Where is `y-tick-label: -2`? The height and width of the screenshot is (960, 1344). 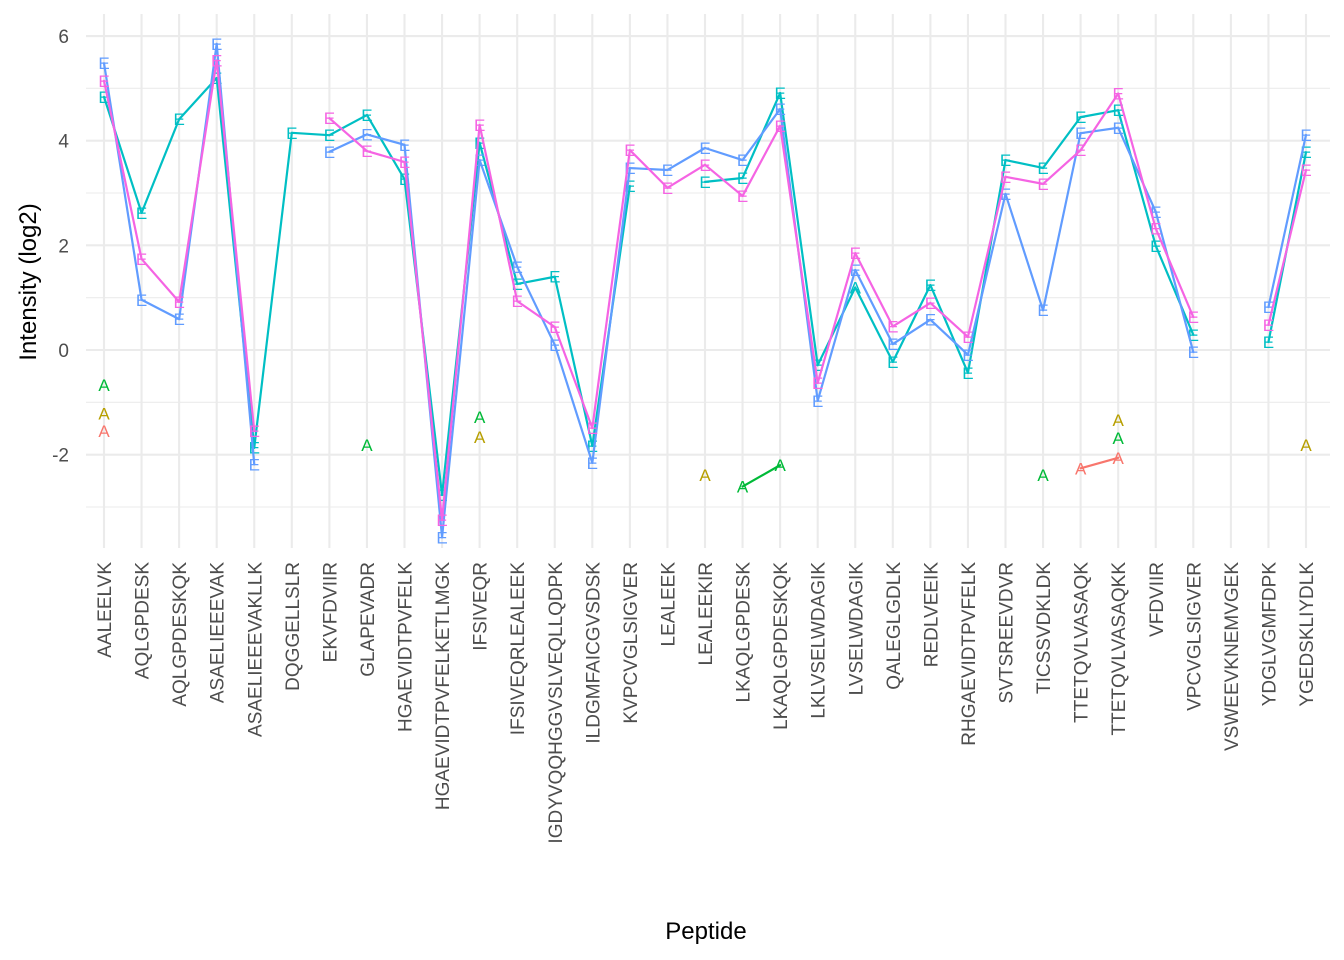 y-tick-label: -2 is located at coordinates (60, 456).